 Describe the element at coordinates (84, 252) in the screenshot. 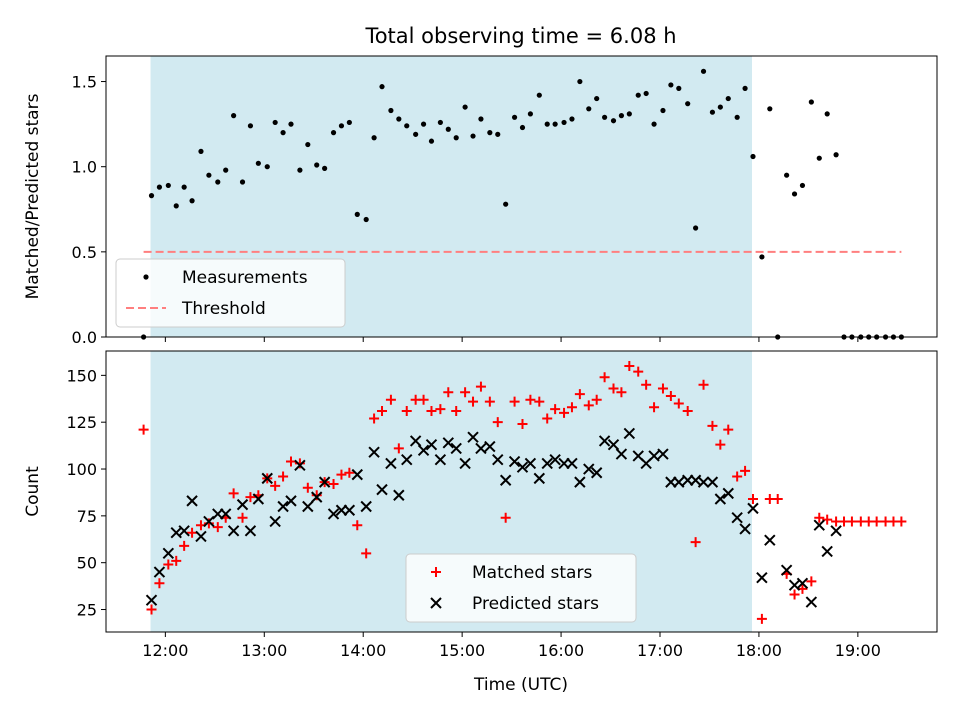

I see `y-tick-label: 0.5` at that location.